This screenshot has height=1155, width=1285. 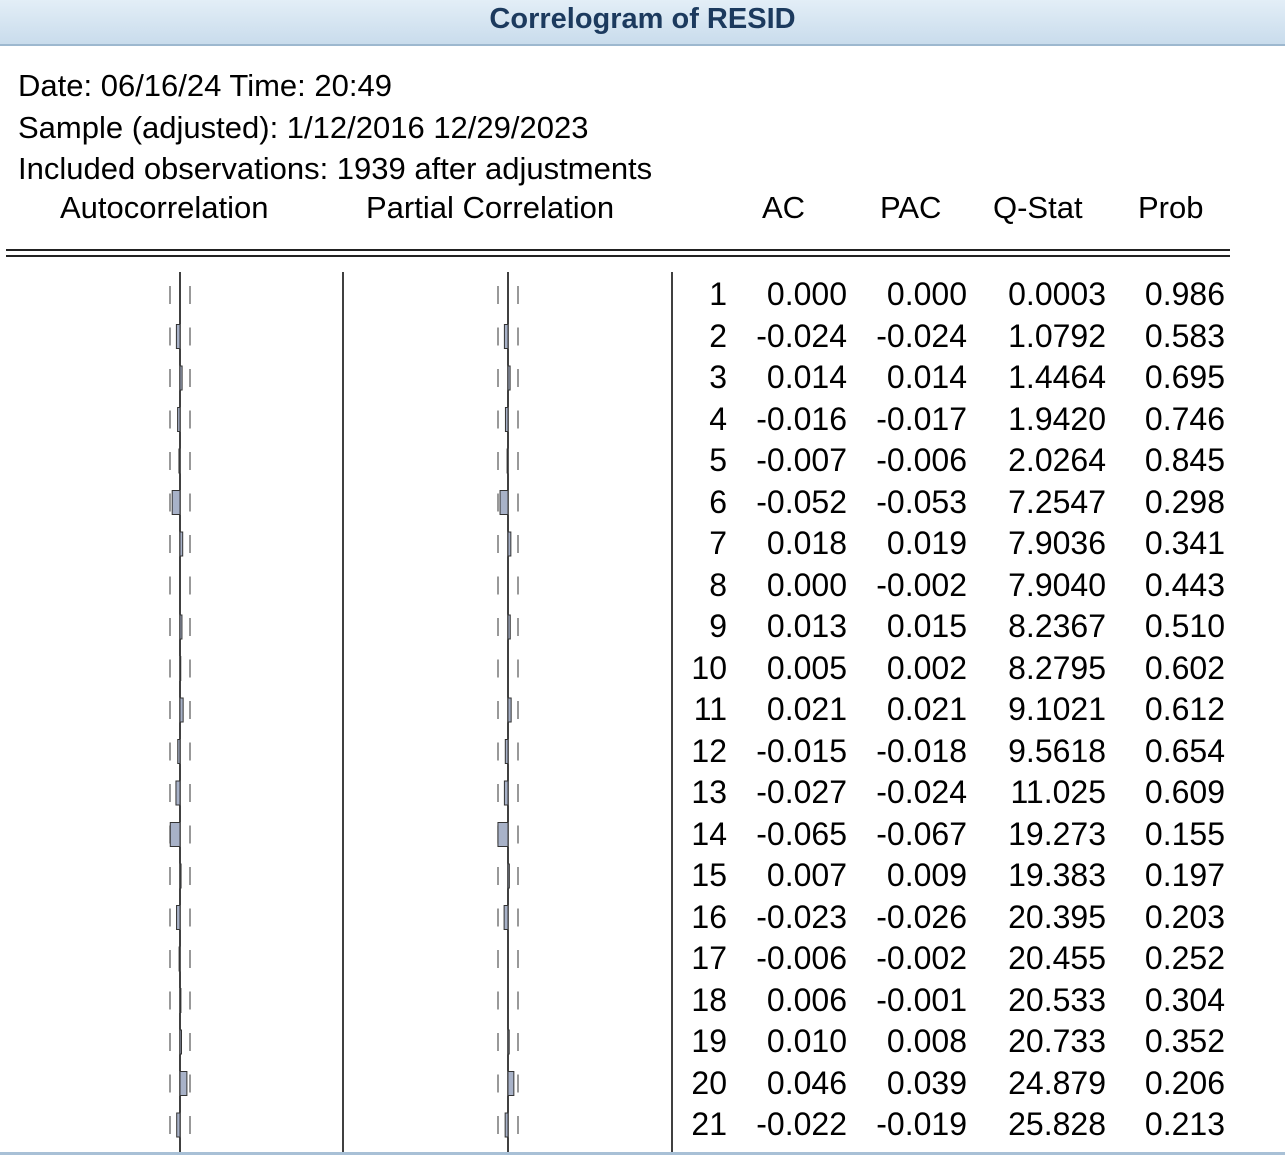 What do you see at coordinates (911, 207) in the screenshot?
I see `header-pac: PAC` at bounding box center [911, 207].